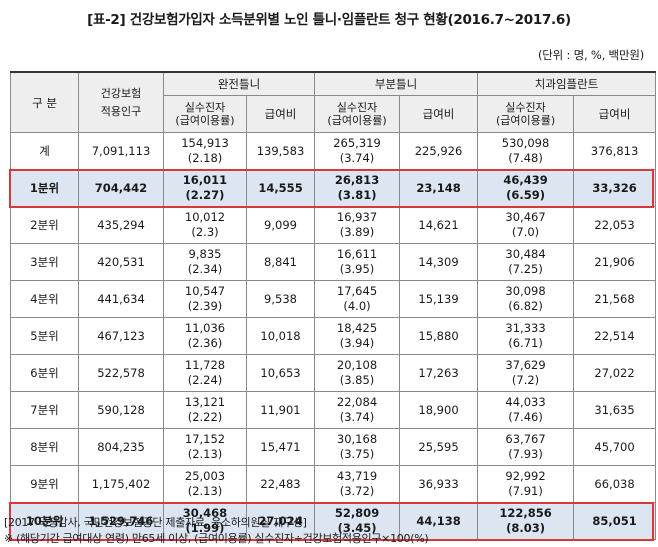 The height and width of the screenshot is (547, 658). I want to click on insured-value: 7,091,113, so click(121, 151).